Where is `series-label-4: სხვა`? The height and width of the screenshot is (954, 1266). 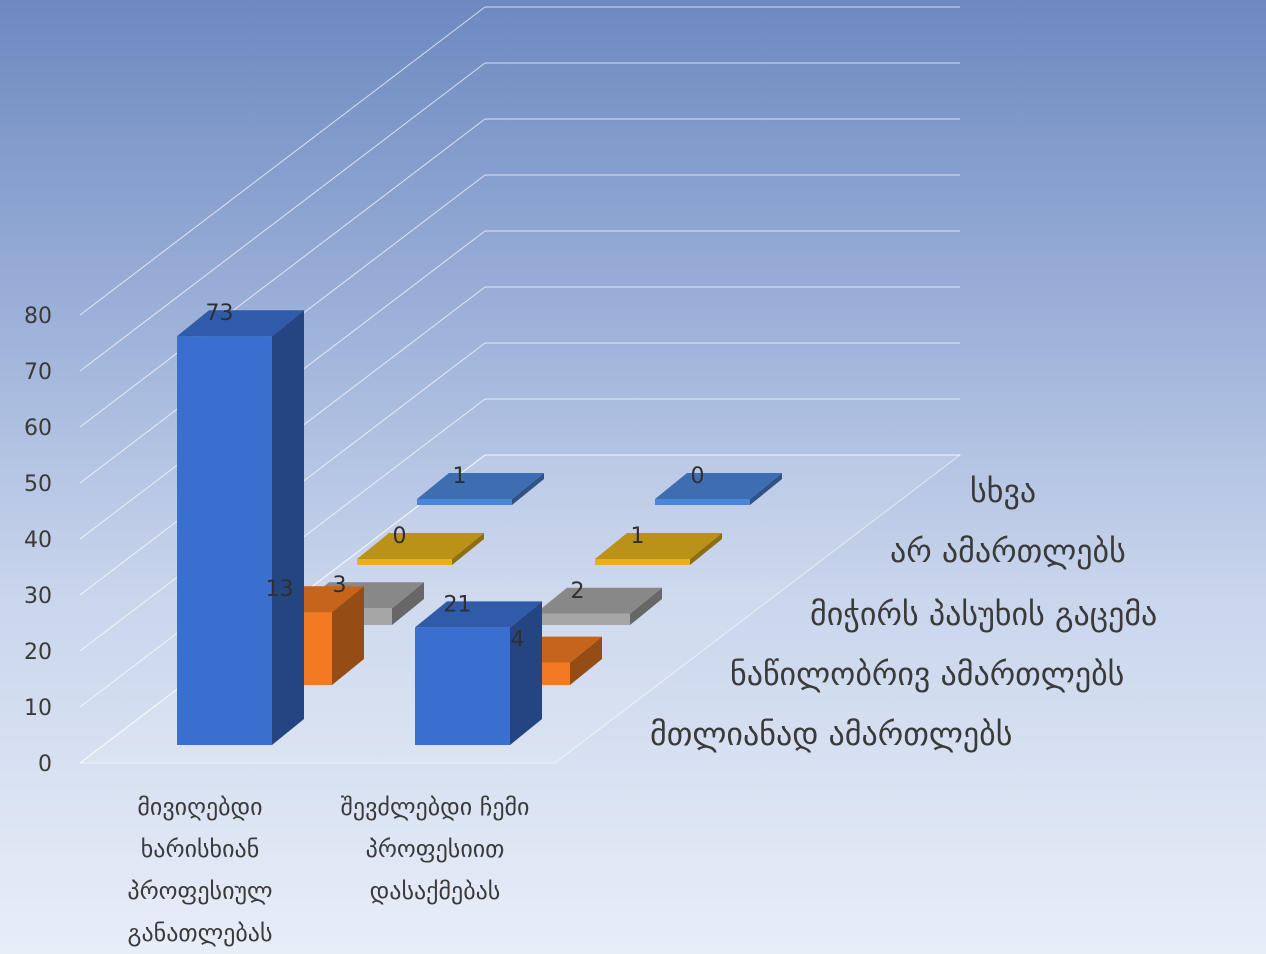 series-label-4: სხვა is located at coordinates (1003, 491).